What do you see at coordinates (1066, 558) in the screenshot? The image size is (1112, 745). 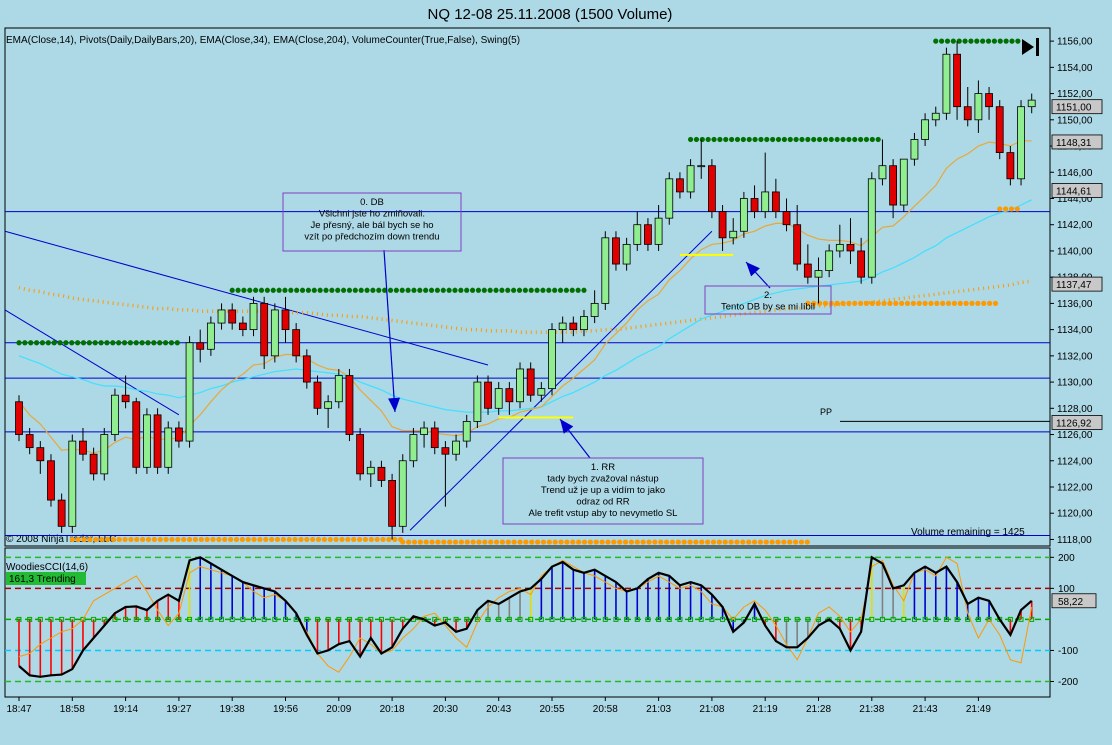 I see `cci-tick-label: 200` at bounding box center [1066, 558].